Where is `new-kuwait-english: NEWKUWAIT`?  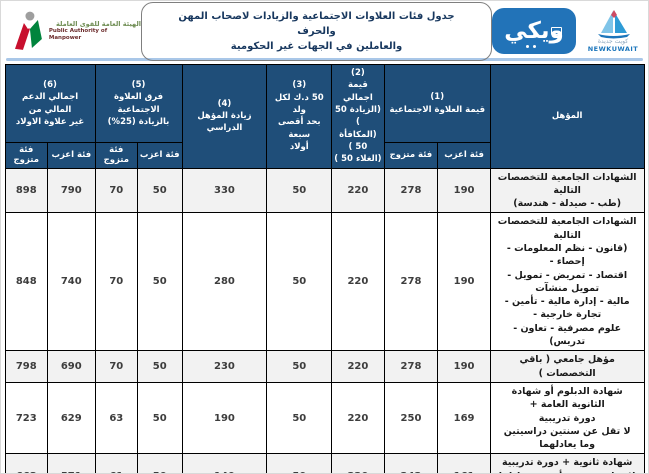
new-kuwait-english: NEWKUWAIT is located at coordinates (613, 48).